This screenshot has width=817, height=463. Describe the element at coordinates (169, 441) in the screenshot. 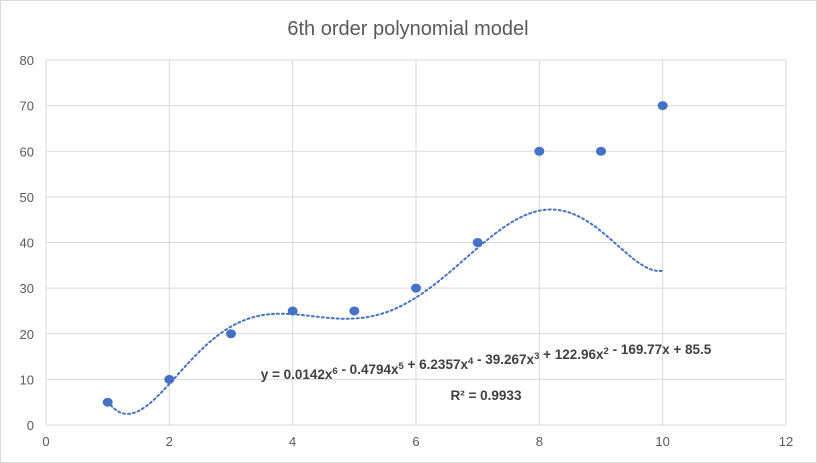

I see `x-tick-label: 2` at that location.